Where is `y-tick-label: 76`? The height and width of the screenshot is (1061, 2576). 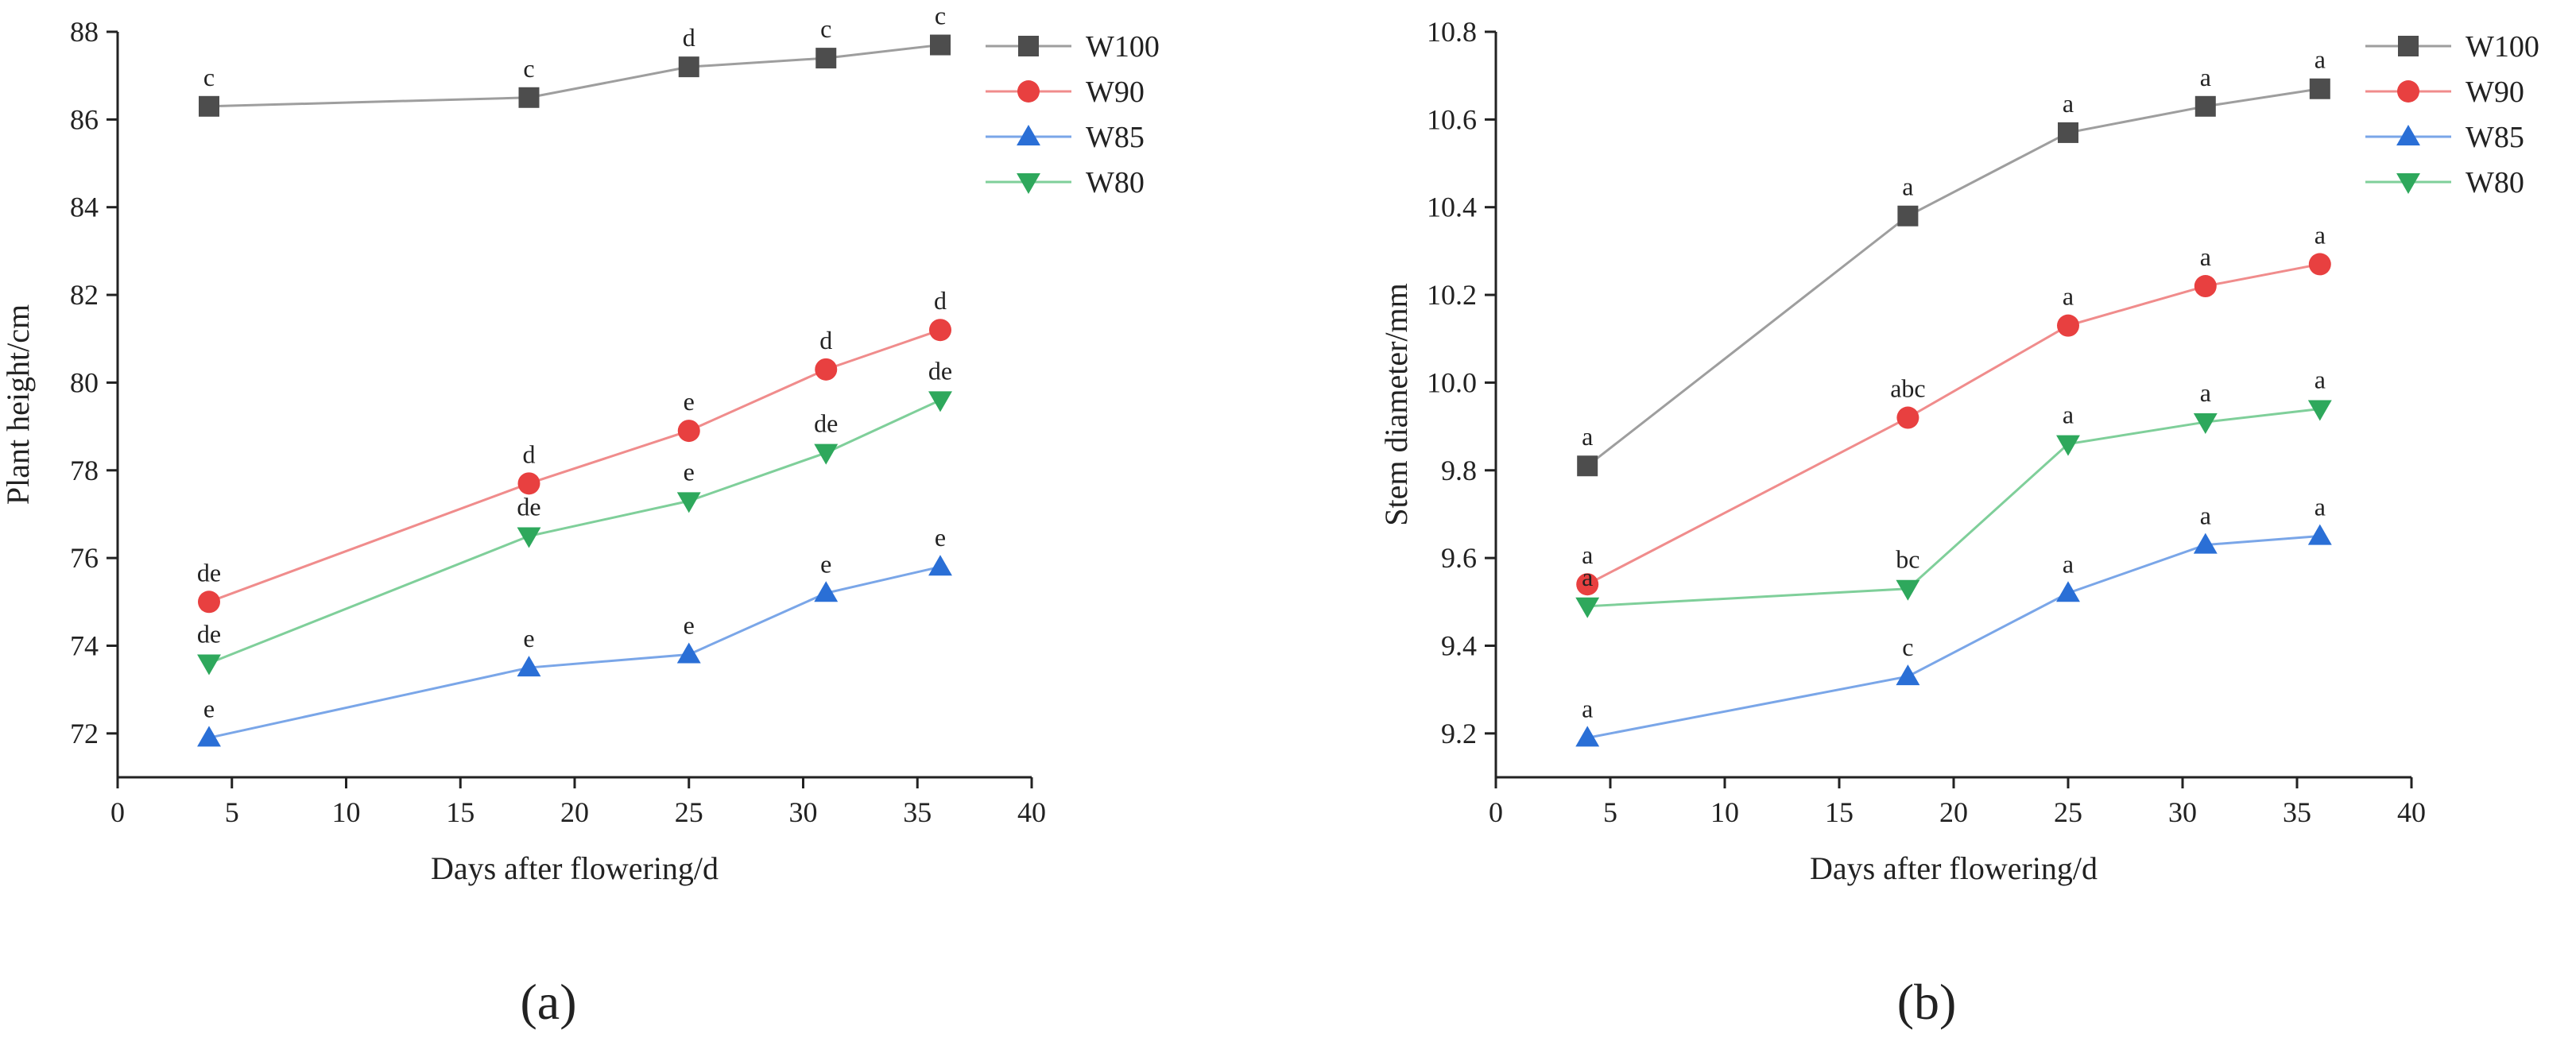
y-tick-label: 76 is located at coordinates (84, 558).